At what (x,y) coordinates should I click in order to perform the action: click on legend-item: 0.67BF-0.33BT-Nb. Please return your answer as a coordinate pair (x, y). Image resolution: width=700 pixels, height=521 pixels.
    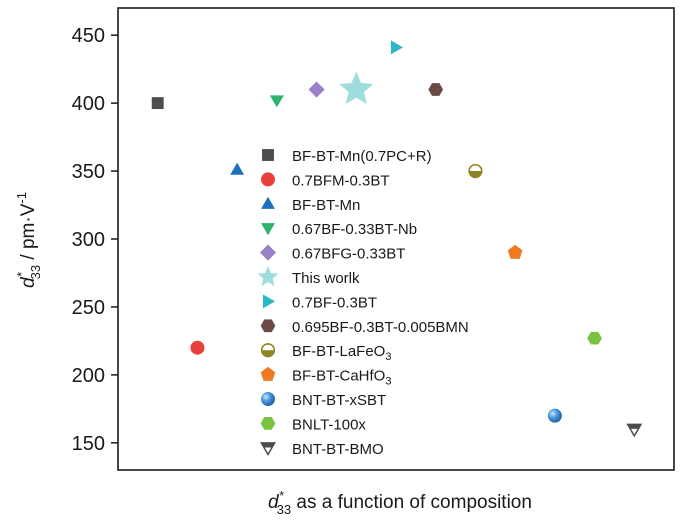
    Looking at the image, I should click on (339, 229).